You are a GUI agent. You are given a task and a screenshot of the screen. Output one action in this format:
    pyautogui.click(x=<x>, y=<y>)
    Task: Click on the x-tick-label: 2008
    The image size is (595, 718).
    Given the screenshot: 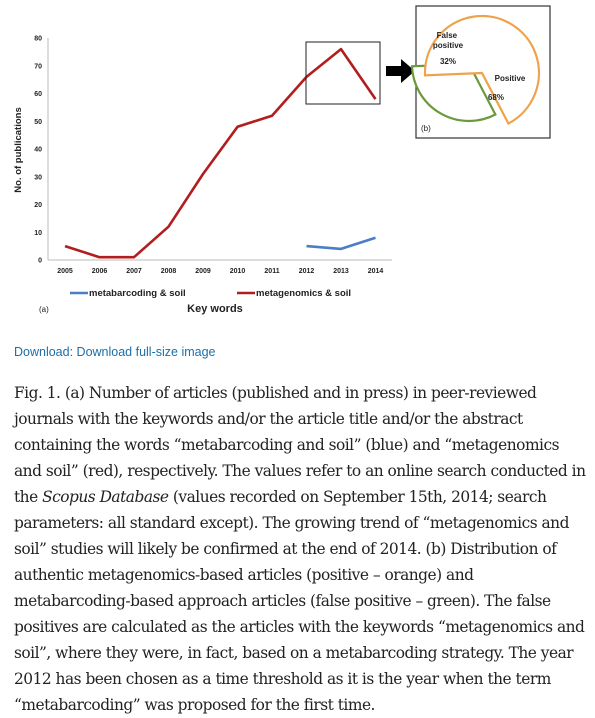 What is the action you would take?
    pyautogui.click(x=169, y=271)
    